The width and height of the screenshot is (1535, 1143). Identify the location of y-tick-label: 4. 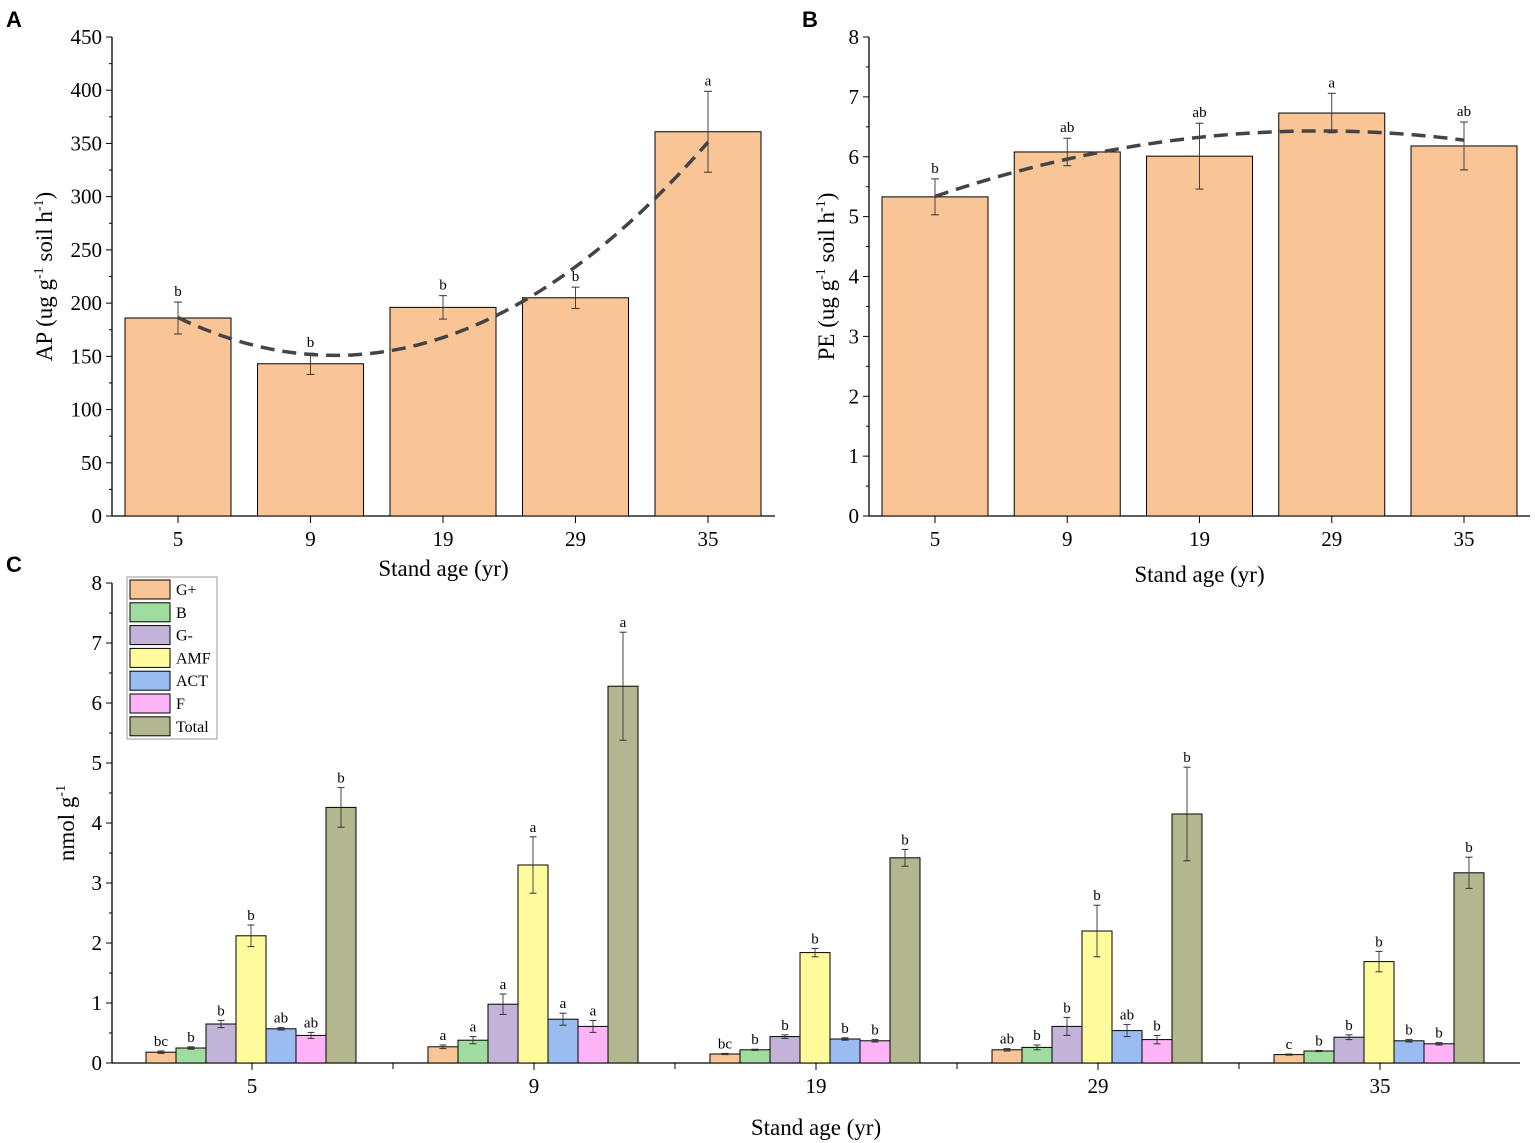
(854, 277).